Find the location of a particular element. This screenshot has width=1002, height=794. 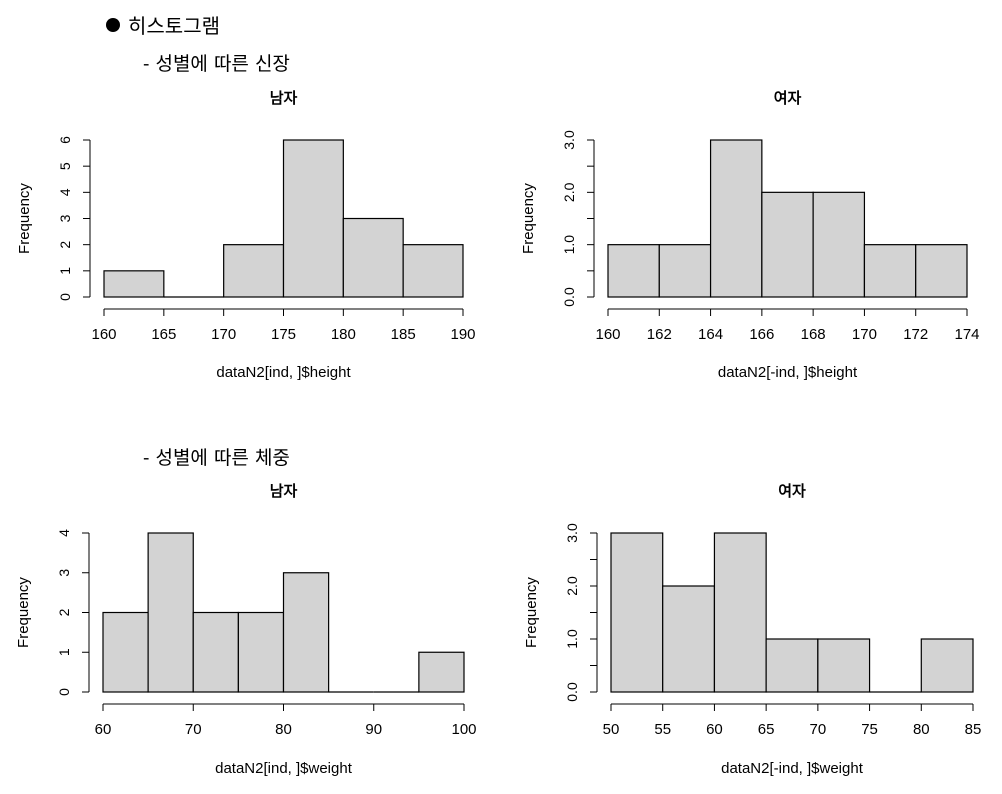

x-axis-label: dataN2[ind, ]$height is located at coordinates (283, 372).